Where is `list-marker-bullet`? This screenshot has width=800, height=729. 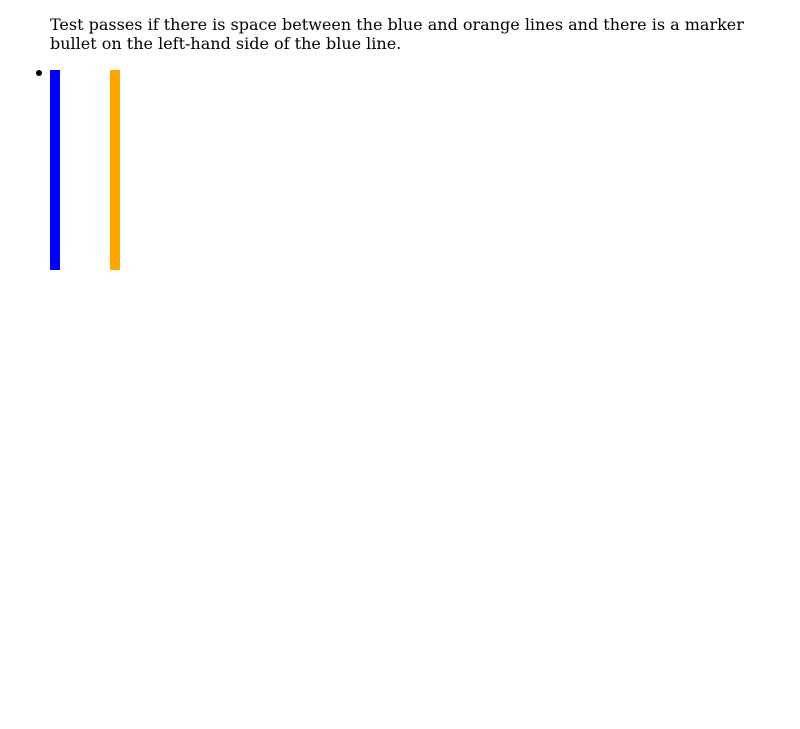 list-marker-bullet is located at coordinates (39, 73).